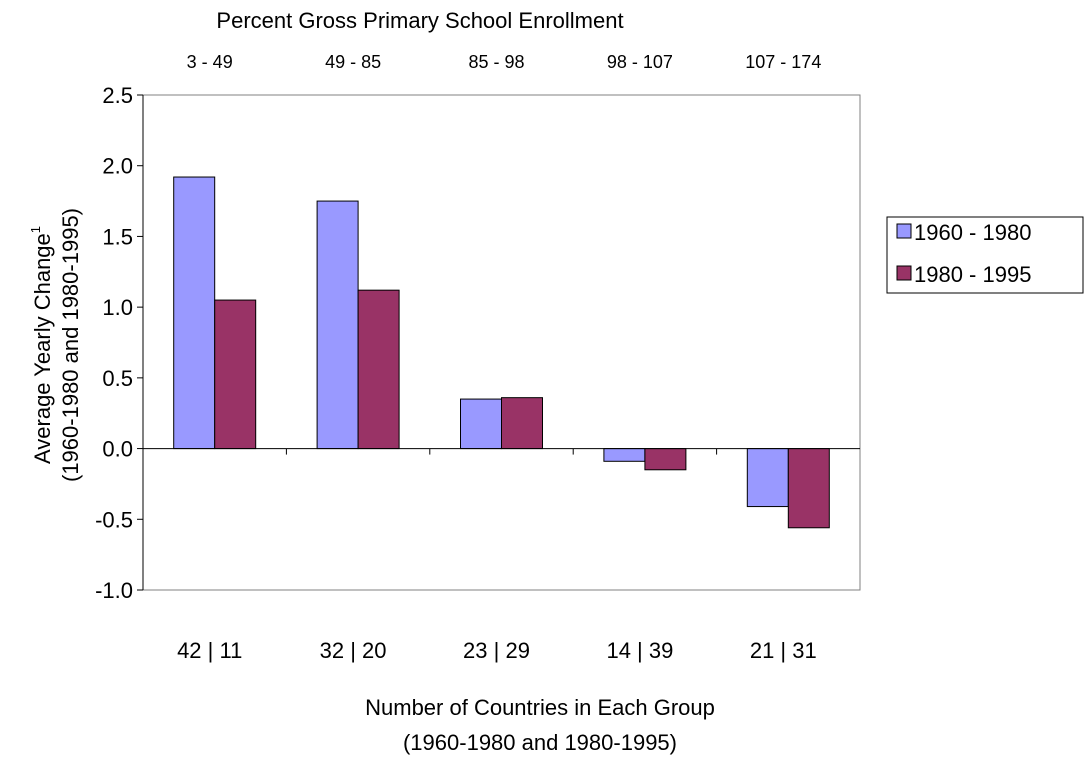 This screenshot has height=762, width=1084. Describe the element at coordinates (640, 62) in the screenshot. I see `top-category-label: 98 - 107` at that location.